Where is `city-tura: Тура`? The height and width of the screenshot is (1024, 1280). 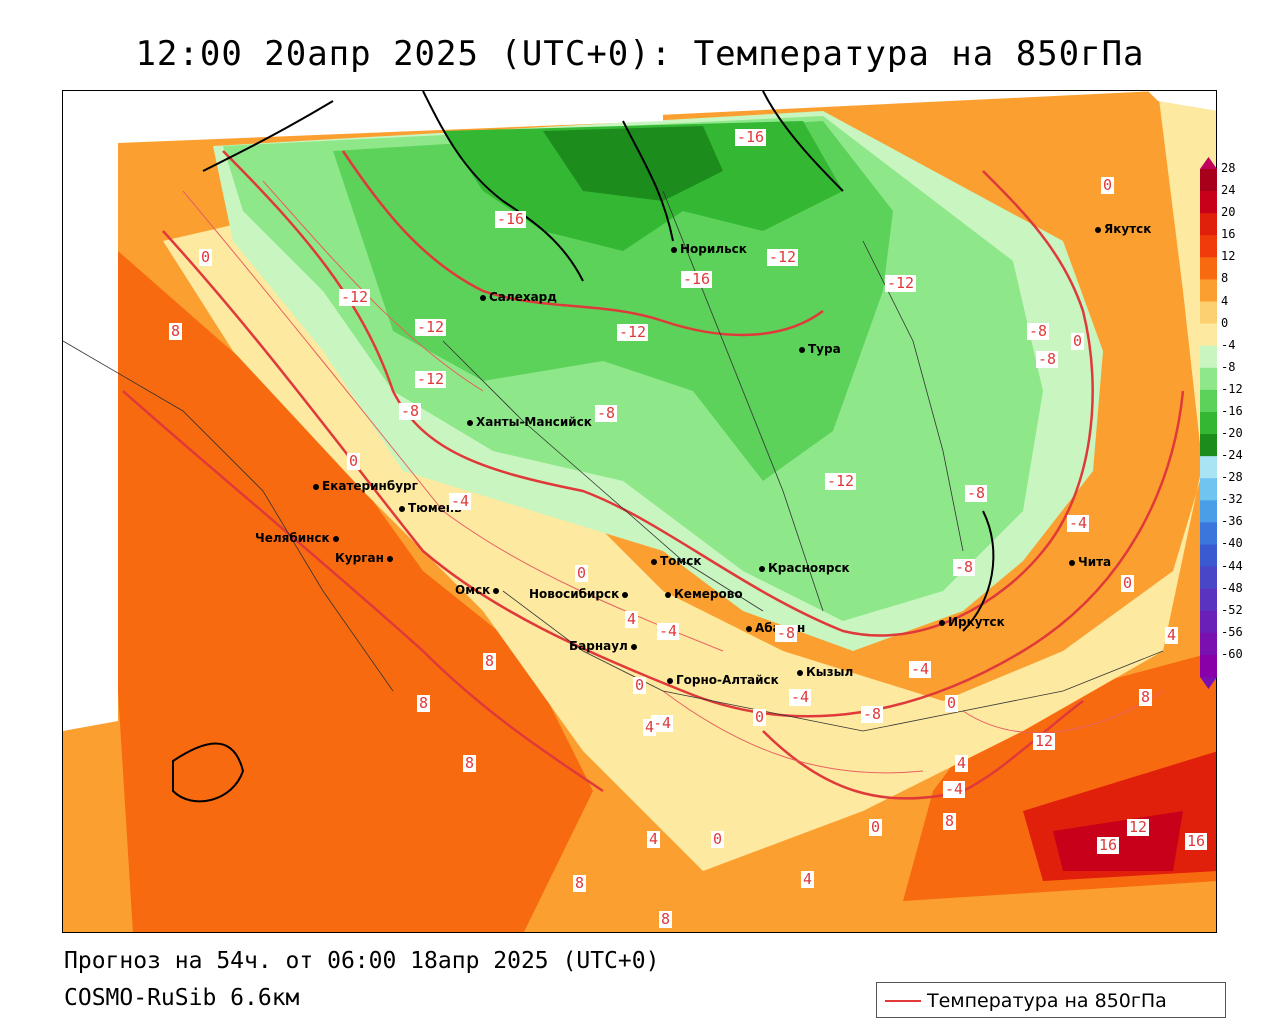
city-tura: Тура is located at coordinates (820, 349).